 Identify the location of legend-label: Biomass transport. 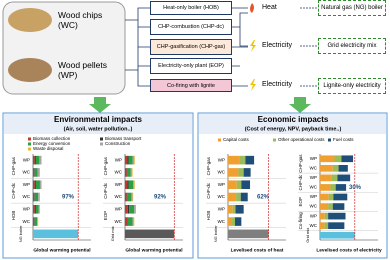
(123, 138).